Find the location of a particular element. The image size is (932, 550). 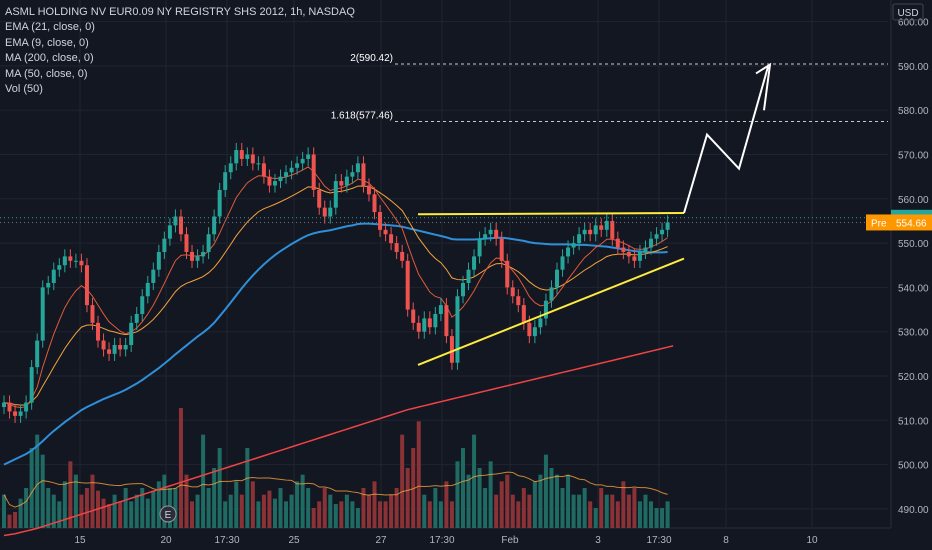

time-tick-label: Feb is located at coordinates (510, 540).